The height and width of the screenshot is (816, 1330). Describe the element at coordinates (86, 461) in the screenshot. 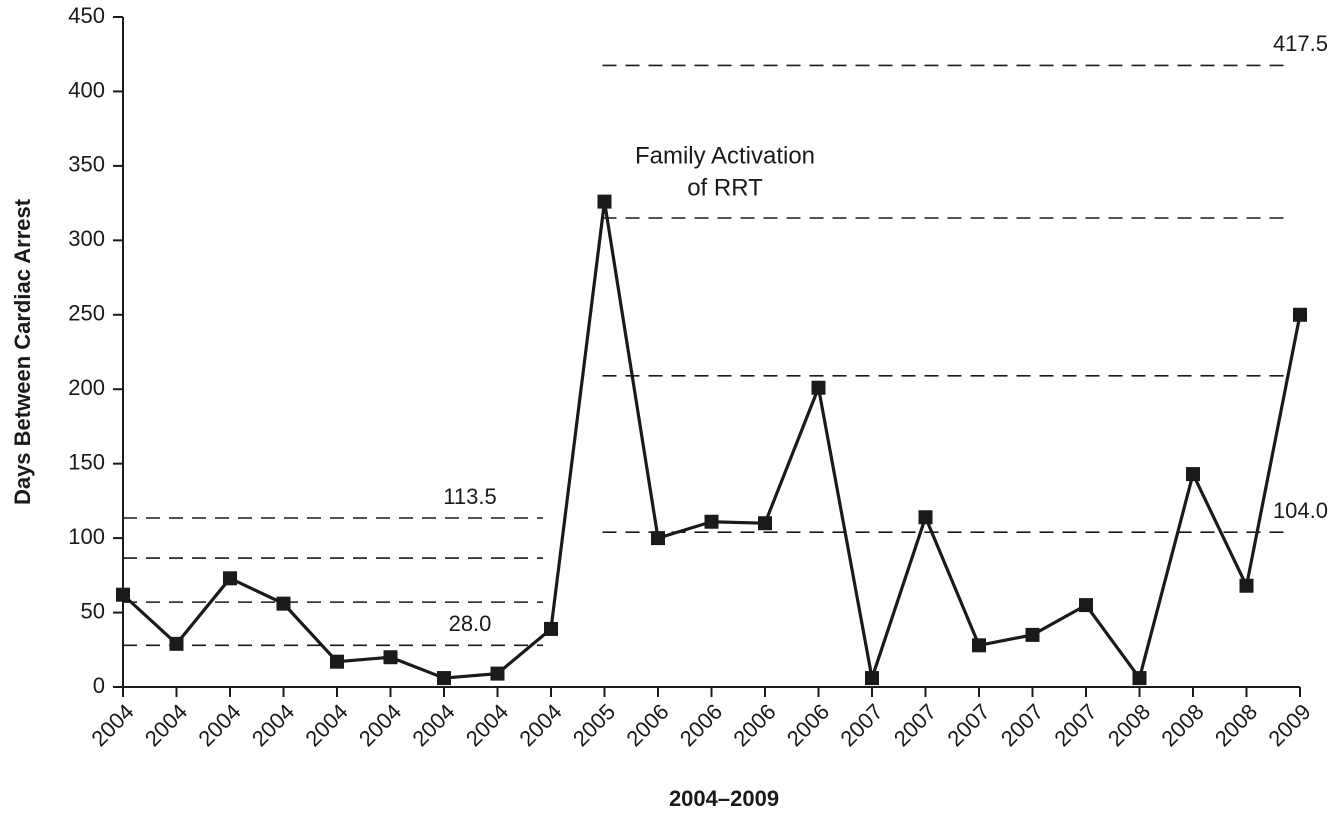

I see `y-tick-label: 150` at that location.